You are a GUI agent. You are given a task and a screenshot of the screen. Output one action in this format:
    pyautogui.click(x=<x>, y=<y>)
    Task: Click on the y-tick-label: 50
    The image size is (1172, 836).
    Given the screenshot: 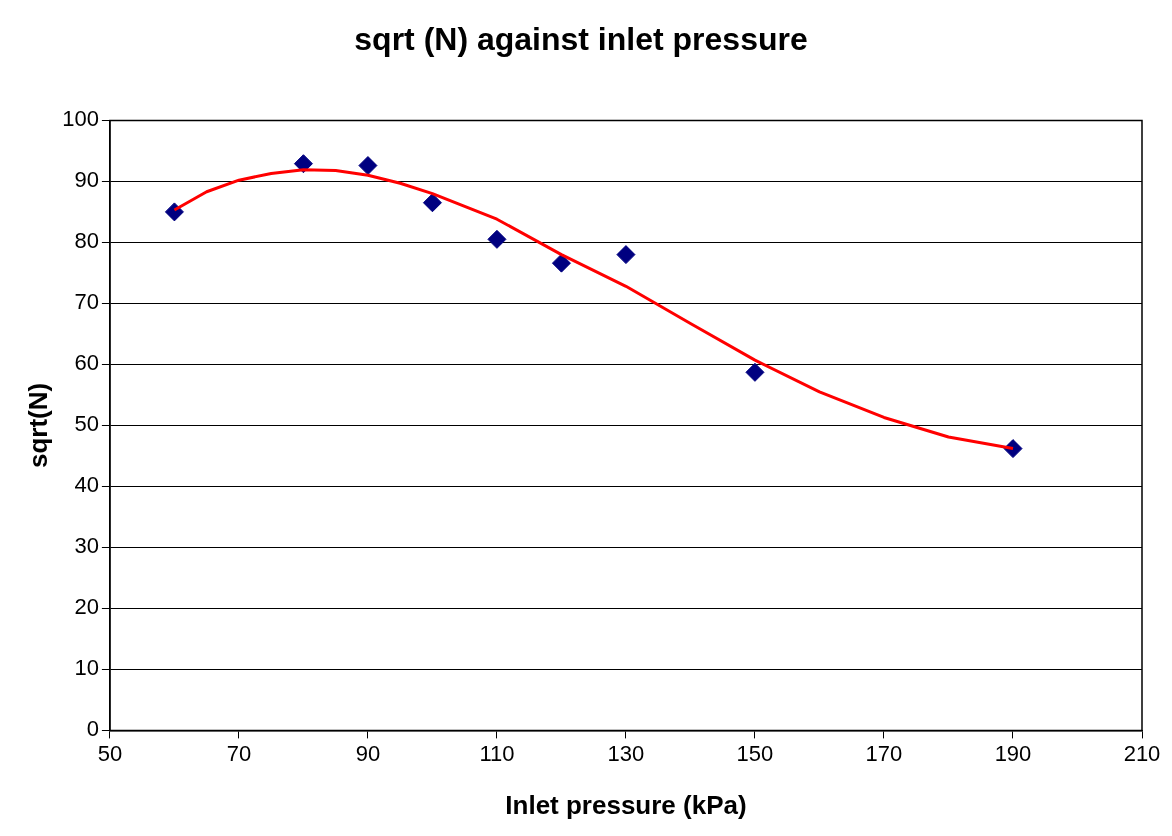 What is the action you would take?
    pyautogui.click(x=86, y=424)
    